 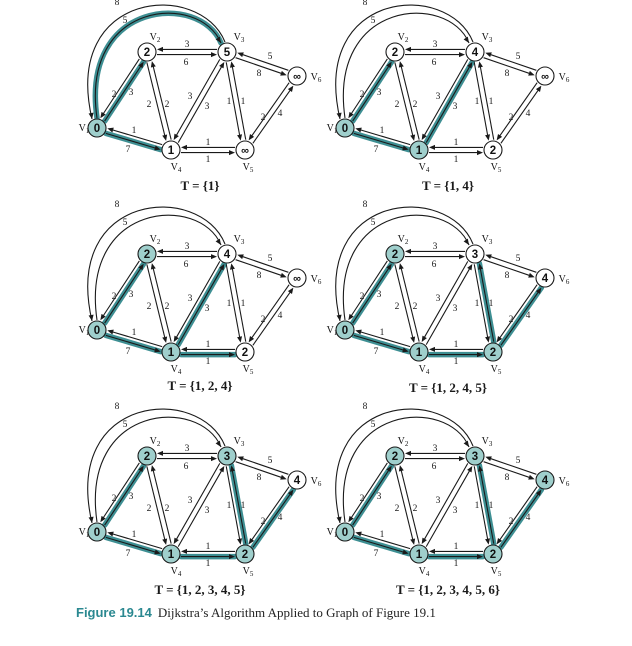 What do you see at coordinates (482, 303) in the screenshot?
I see `edge-v3-v5: 1` at bounding box center [482, 303].